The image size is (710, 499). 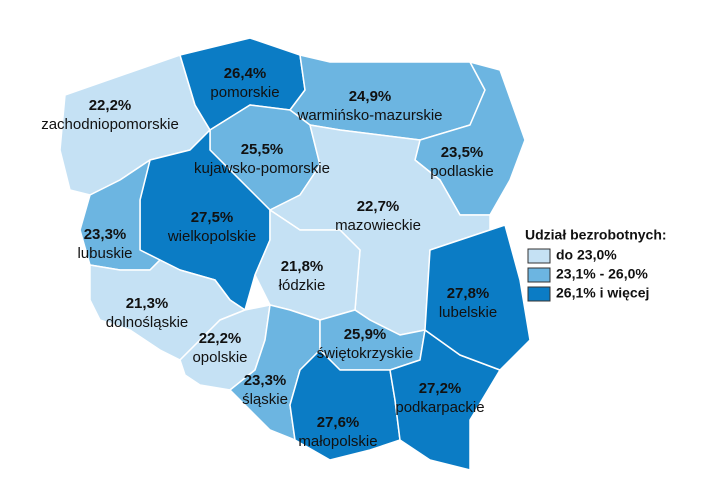 I want to click on region-name: lubuskie, so click(x=104, y=253).